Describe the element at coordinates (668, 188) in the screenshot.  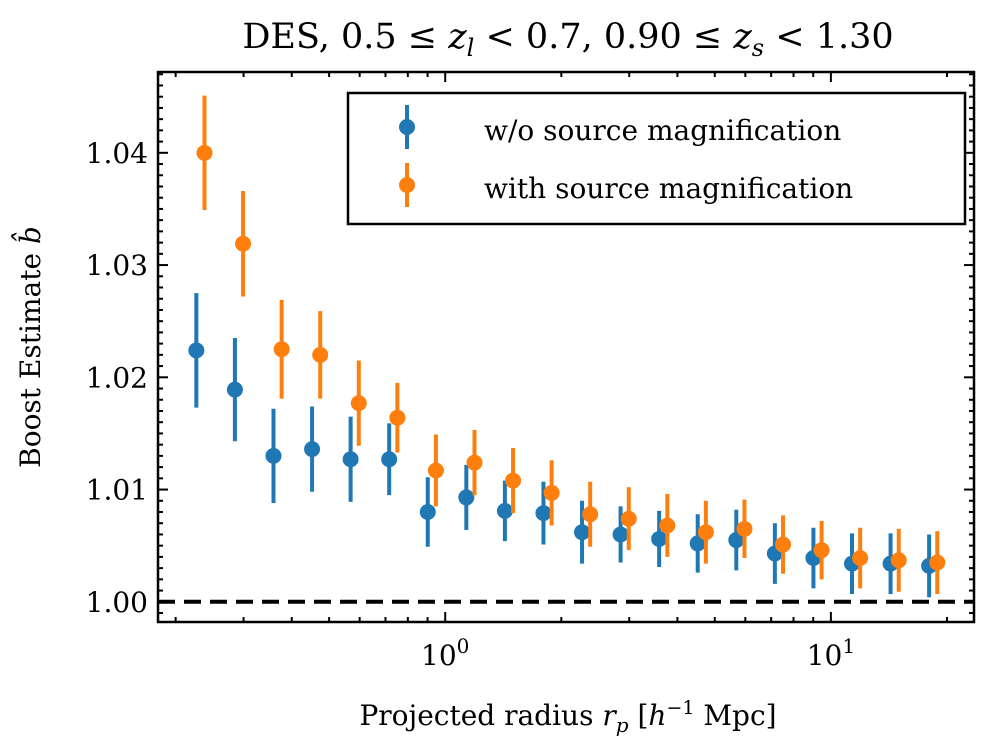
I see `legend-label-with-magnification: with source magnification` at that location.